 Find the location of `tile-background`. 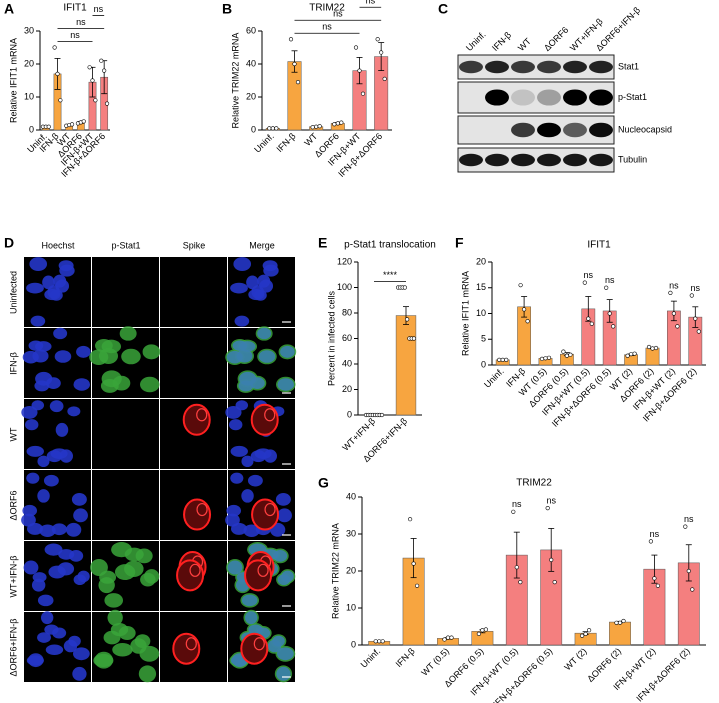

tile-background is located at coordinates (193, 292).